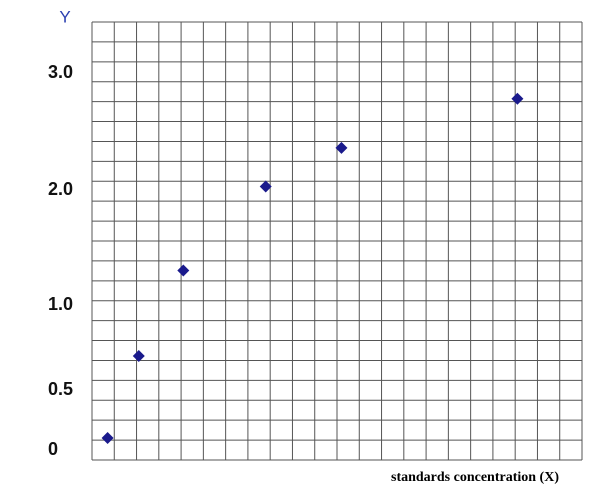 This screenshot has width=600, height=496. I want to click on y-tick-label: 0.5, so click(60, 389).